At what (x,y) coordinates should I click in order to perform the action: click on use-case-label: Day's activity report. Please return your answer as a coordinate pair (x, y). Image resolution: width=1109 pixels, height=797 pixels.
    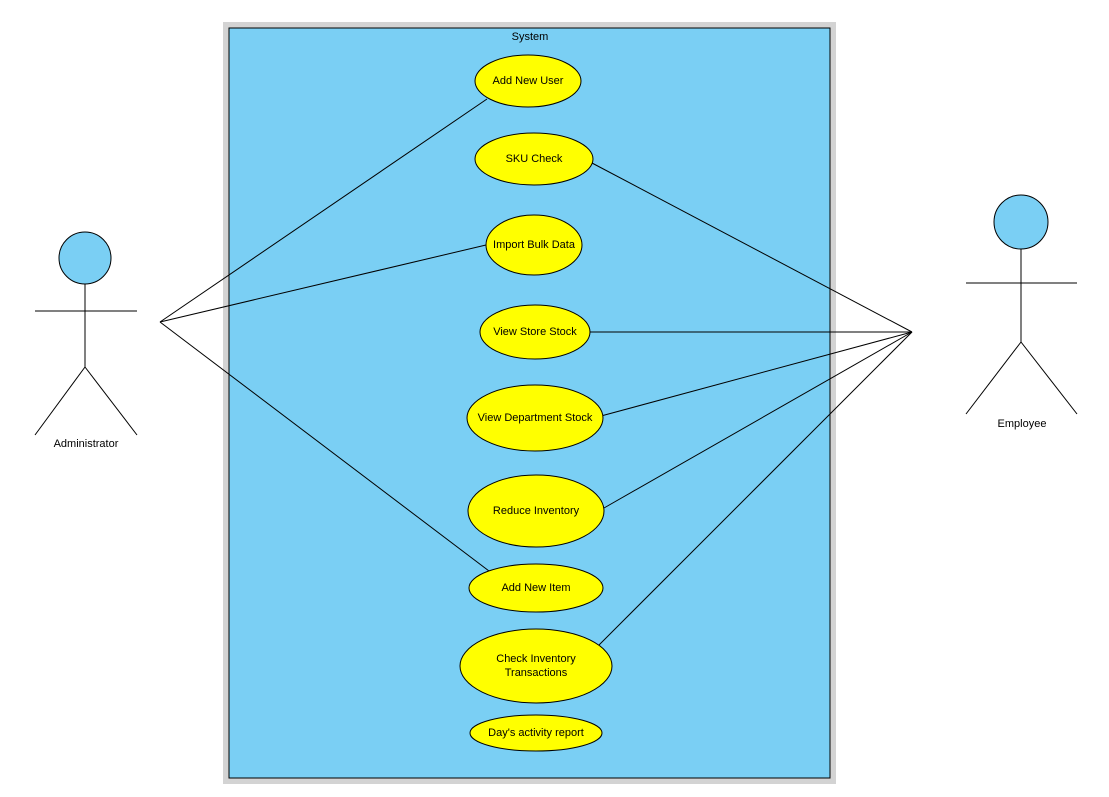
    Looking at the image, I should click on (536, 733).